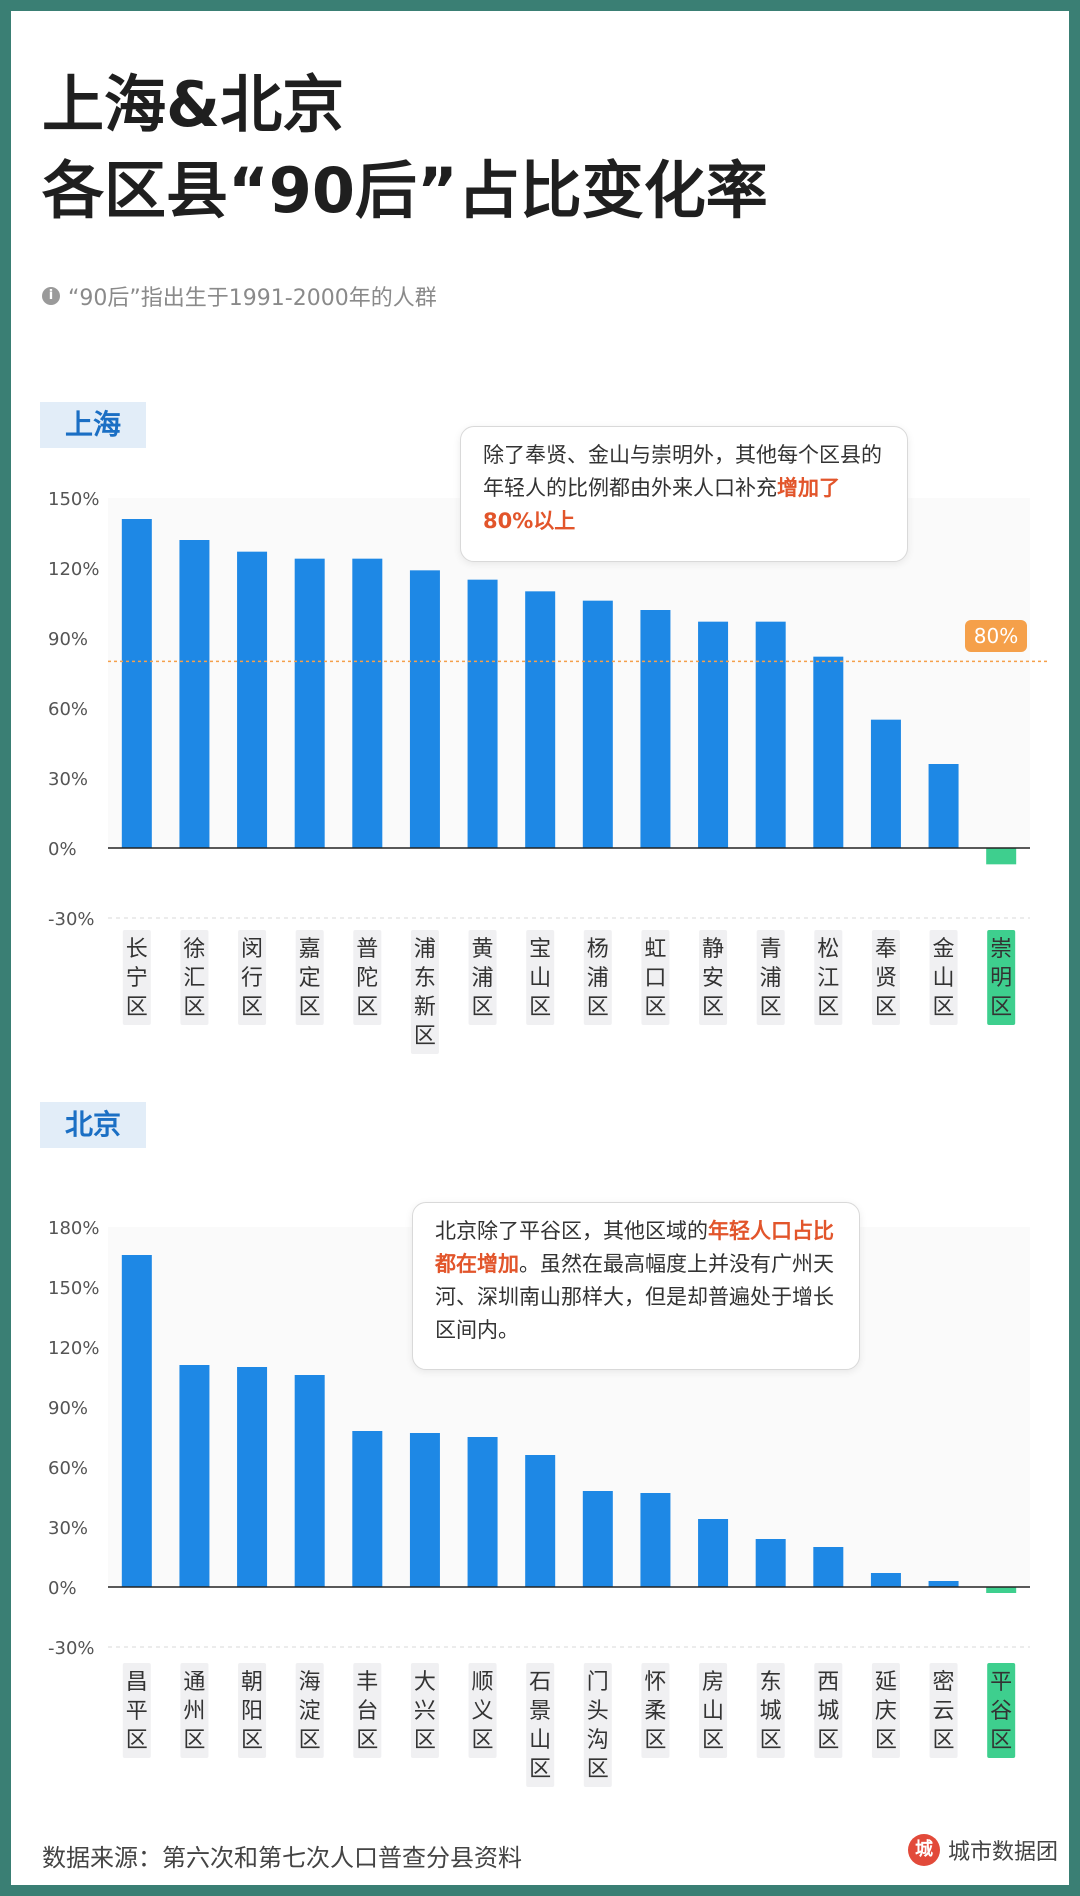 The image size is (1080, 1896). I want to click on category-label: 大兴区, so click(425, 1711).